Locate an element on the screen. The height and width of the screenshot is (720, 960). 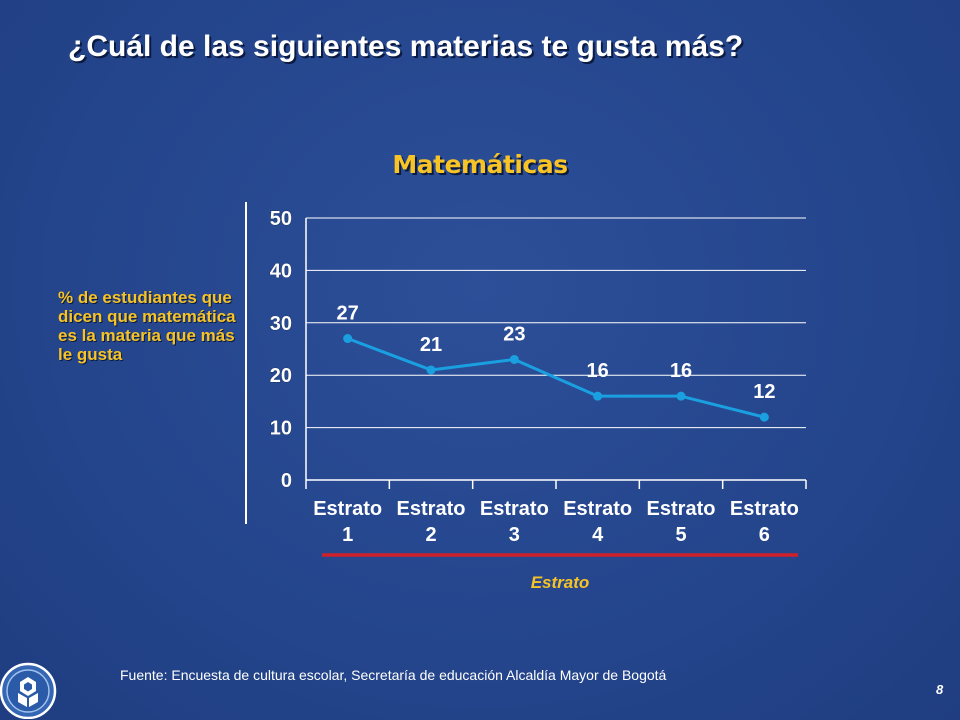
series-line-path is located at coordinates (556, 378).